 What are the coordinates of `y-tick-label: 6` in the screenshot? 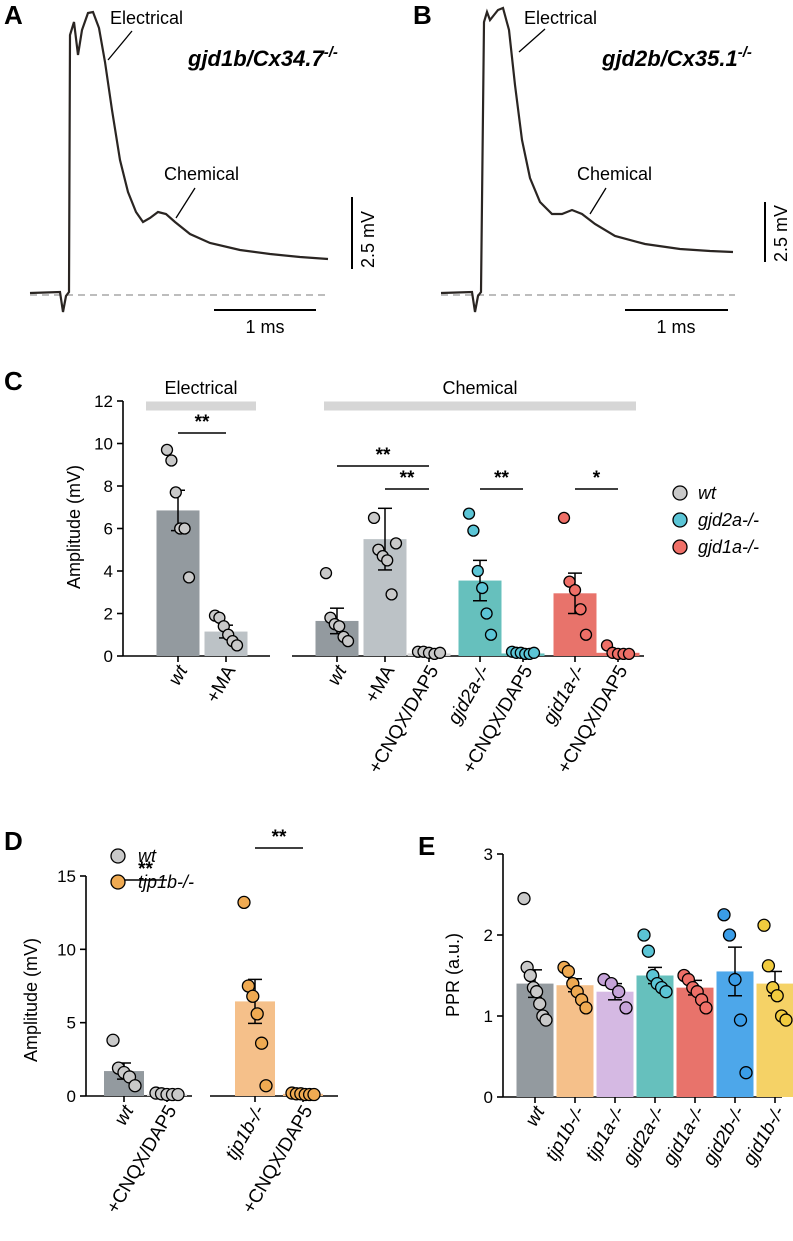 It's located at (108, 529).